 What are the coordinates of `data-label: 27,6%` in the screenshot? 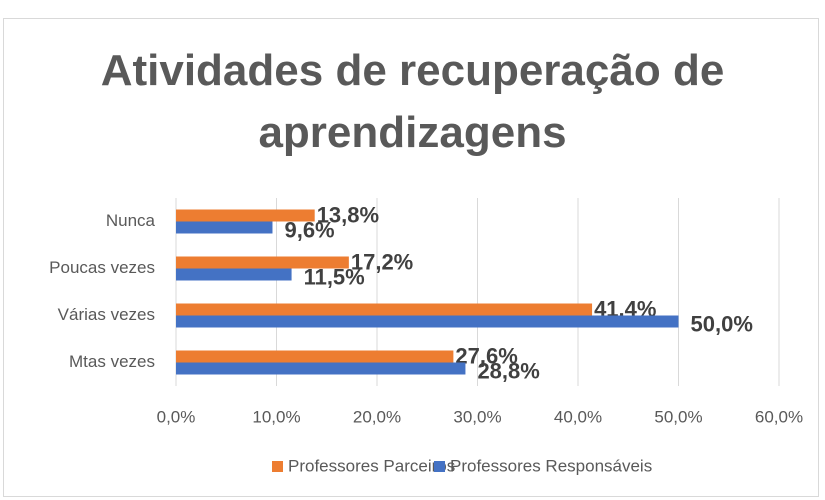 It's located at (486, 355).